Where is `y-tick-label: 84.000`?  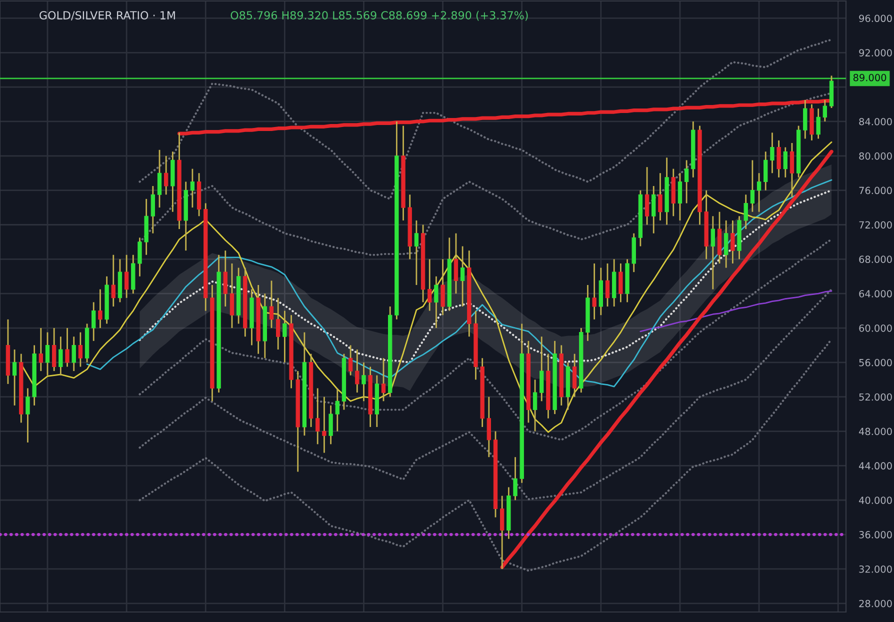 y-tick-label: 84.000 is located at coordinates (875, 122).